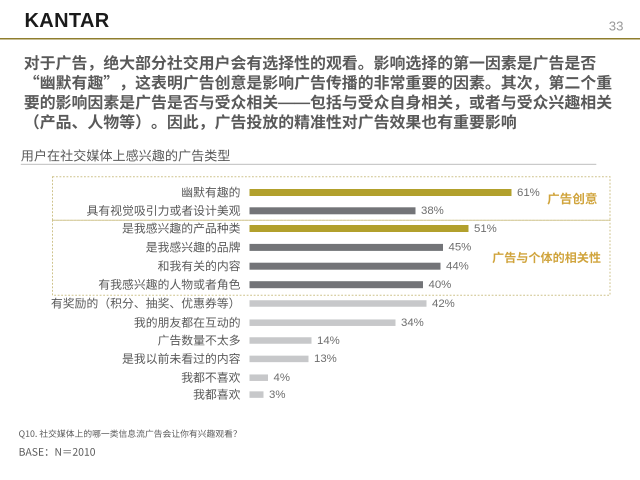 The width and height of the screenshot is (640, 480). Describe the element at coordinates (412, 323) in the screenshot. I see `svg-text: 34%` at that location.